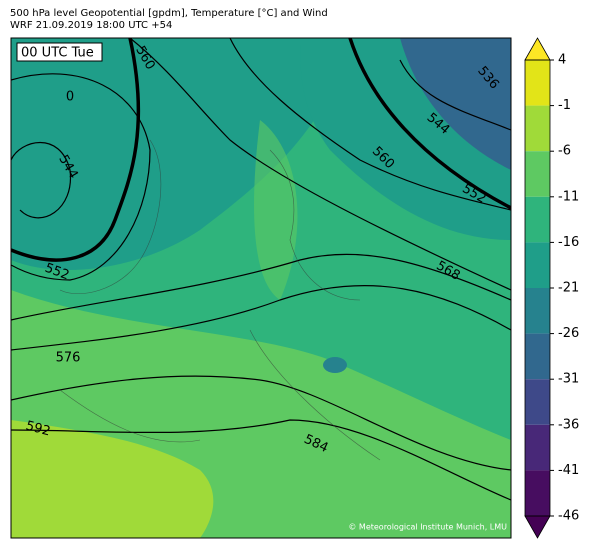  What do you see at coordinates (427, 527) in the screenshot?
I see `credit: © Meteorological Institute Munich, LMU` at bounding box center [427, 527].